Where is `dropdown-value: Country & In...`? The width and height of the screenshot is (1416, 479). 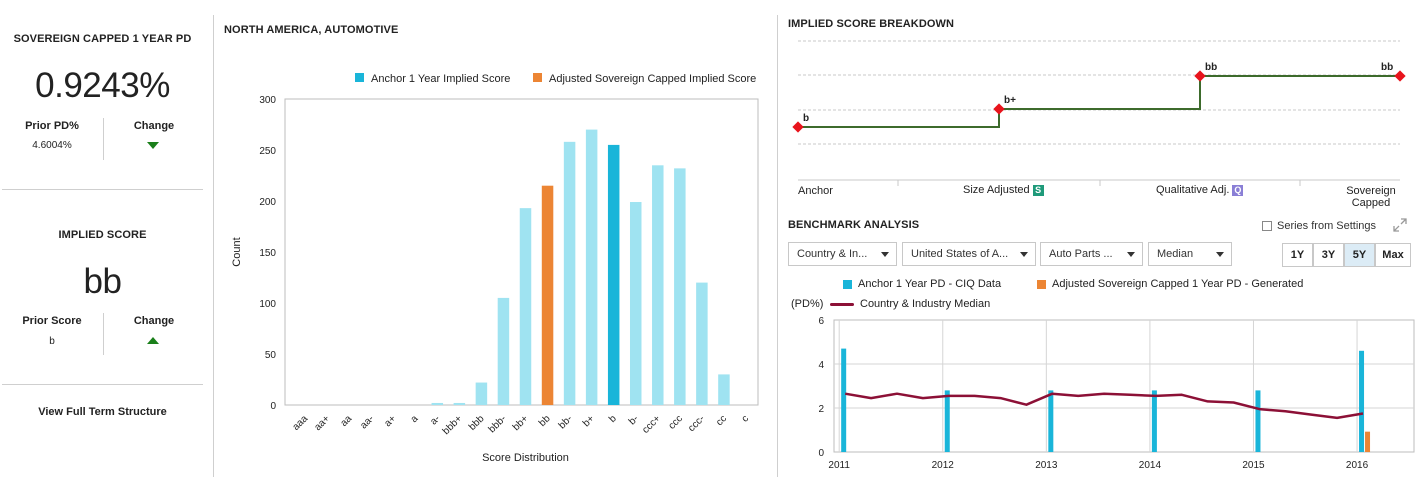
dropdown-value: Country & In... is located at coordinates (832, 254).